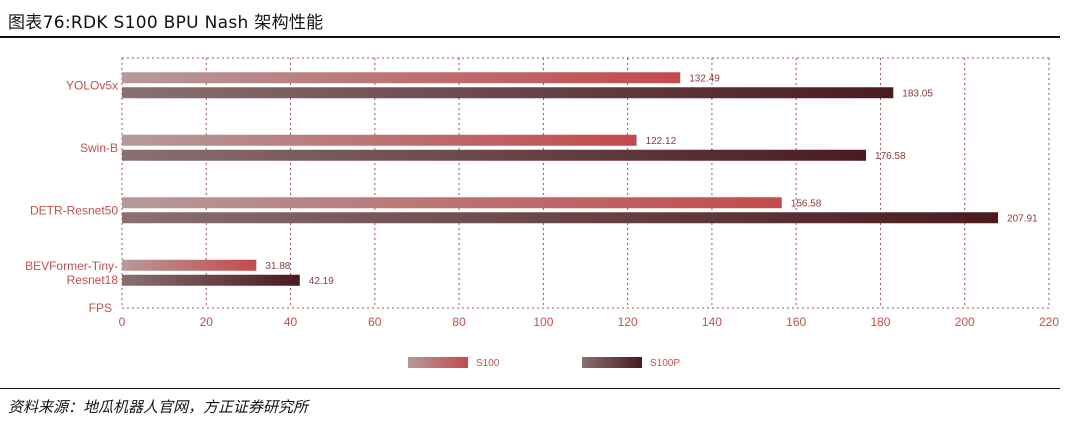 This screenshot has height=423, width=1080. I want to click on x-tick-label: 180, so click(880, 322).